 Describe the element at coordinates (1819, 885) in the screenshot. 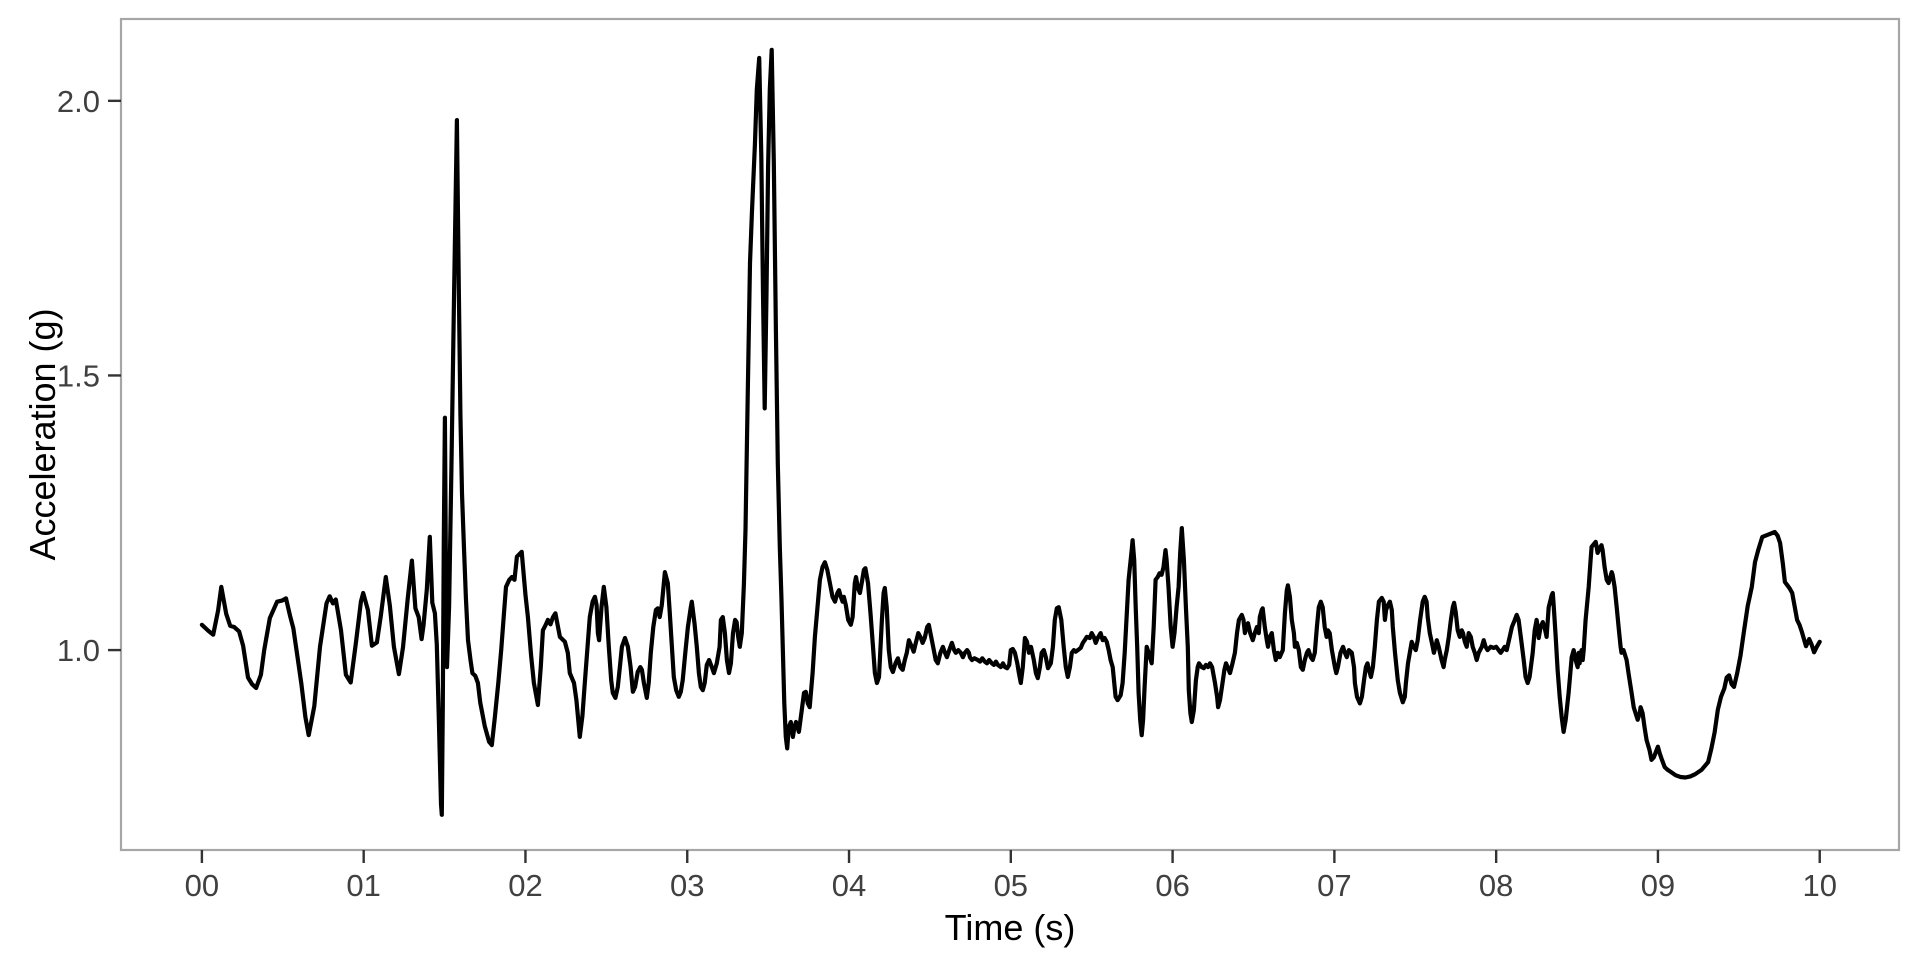

I see `x-tick-label: 10` at that location.